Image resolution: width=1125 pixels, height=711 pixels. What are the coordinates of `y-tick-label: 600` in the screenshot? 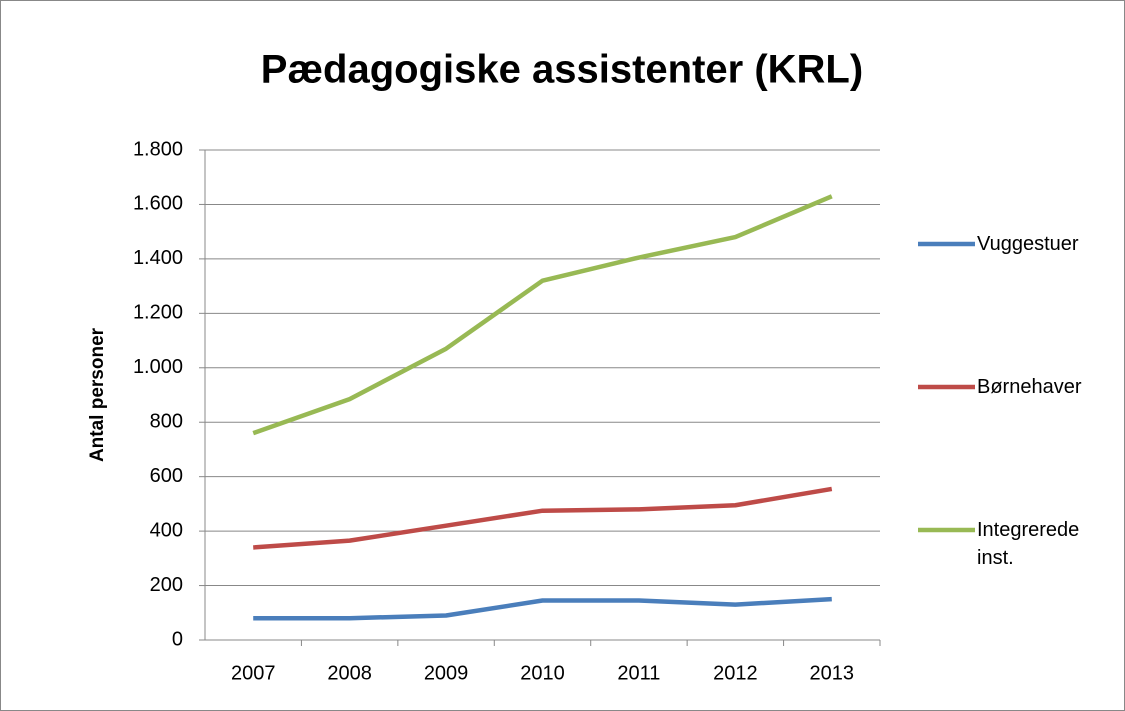 It's located at (166, 476).